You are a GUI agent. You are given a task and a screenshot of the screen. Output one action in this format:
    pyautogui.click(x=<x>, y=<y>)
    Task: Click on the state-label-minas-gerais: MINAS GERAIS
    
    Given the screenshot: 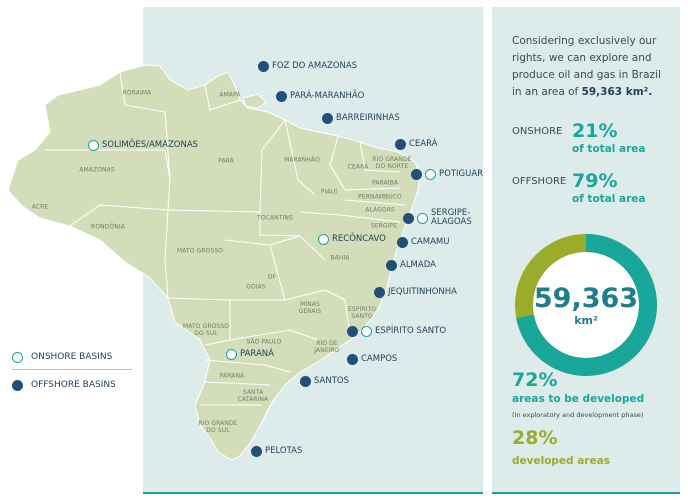 What is the action you would take?
    pyautogui.click(x=310, y=308)
    